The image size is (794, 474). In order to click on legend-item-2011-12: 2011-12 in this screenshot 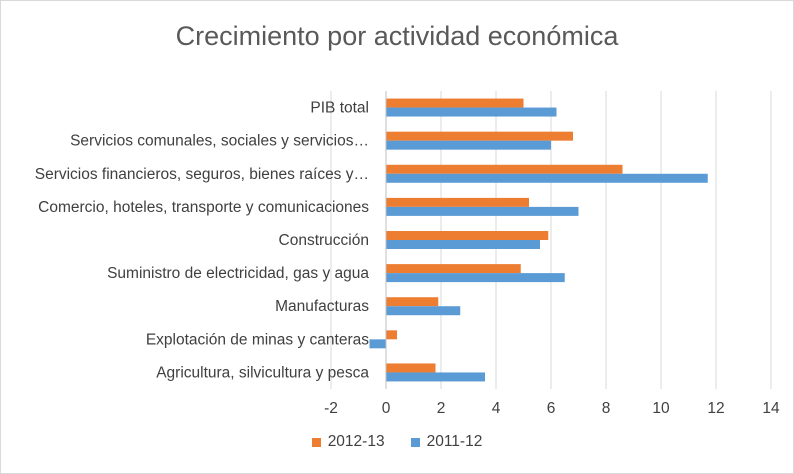, I will do `click(446, 442)`.